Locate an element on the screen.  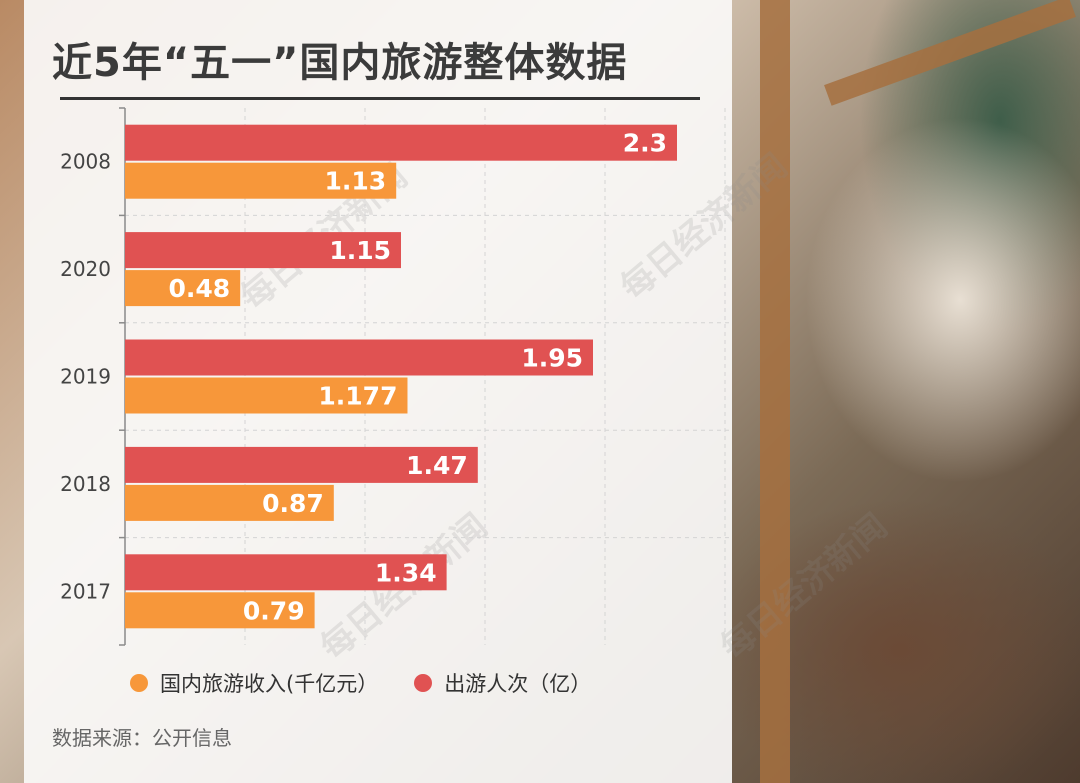
data-label-trips: 1.95 is located at coordinates (552, 358).